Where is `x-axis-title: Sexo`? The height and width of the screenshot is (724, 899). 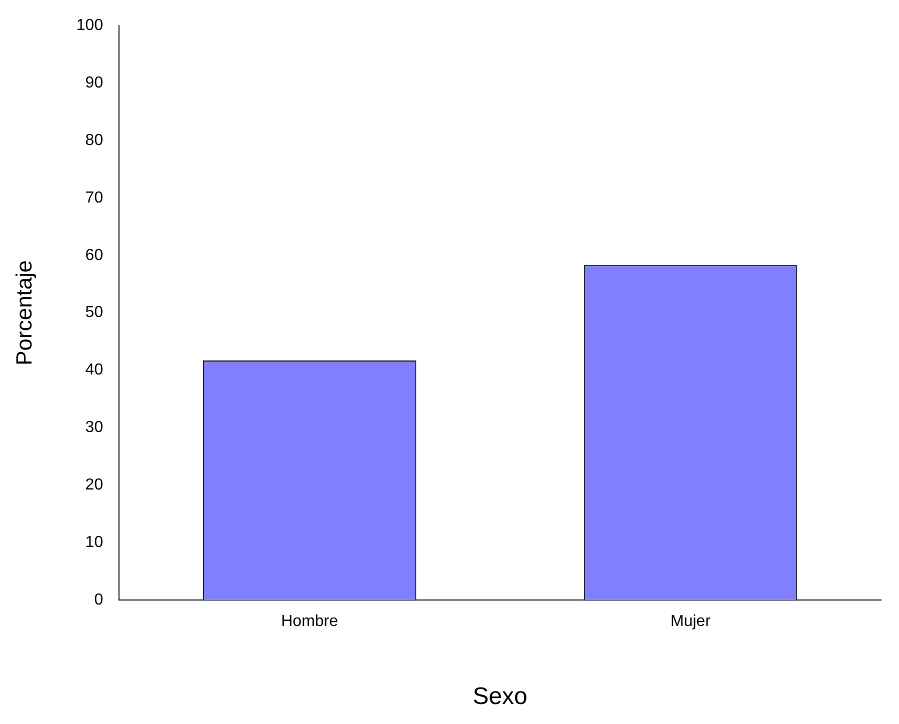
x-axis-title: Sexo is located at coordinates (500, 696).